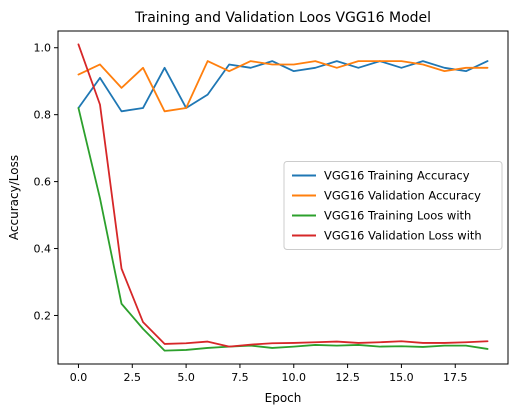 The height and width of the screenshot is (417, 515). I want to click on legend-box, so click(393, 205).